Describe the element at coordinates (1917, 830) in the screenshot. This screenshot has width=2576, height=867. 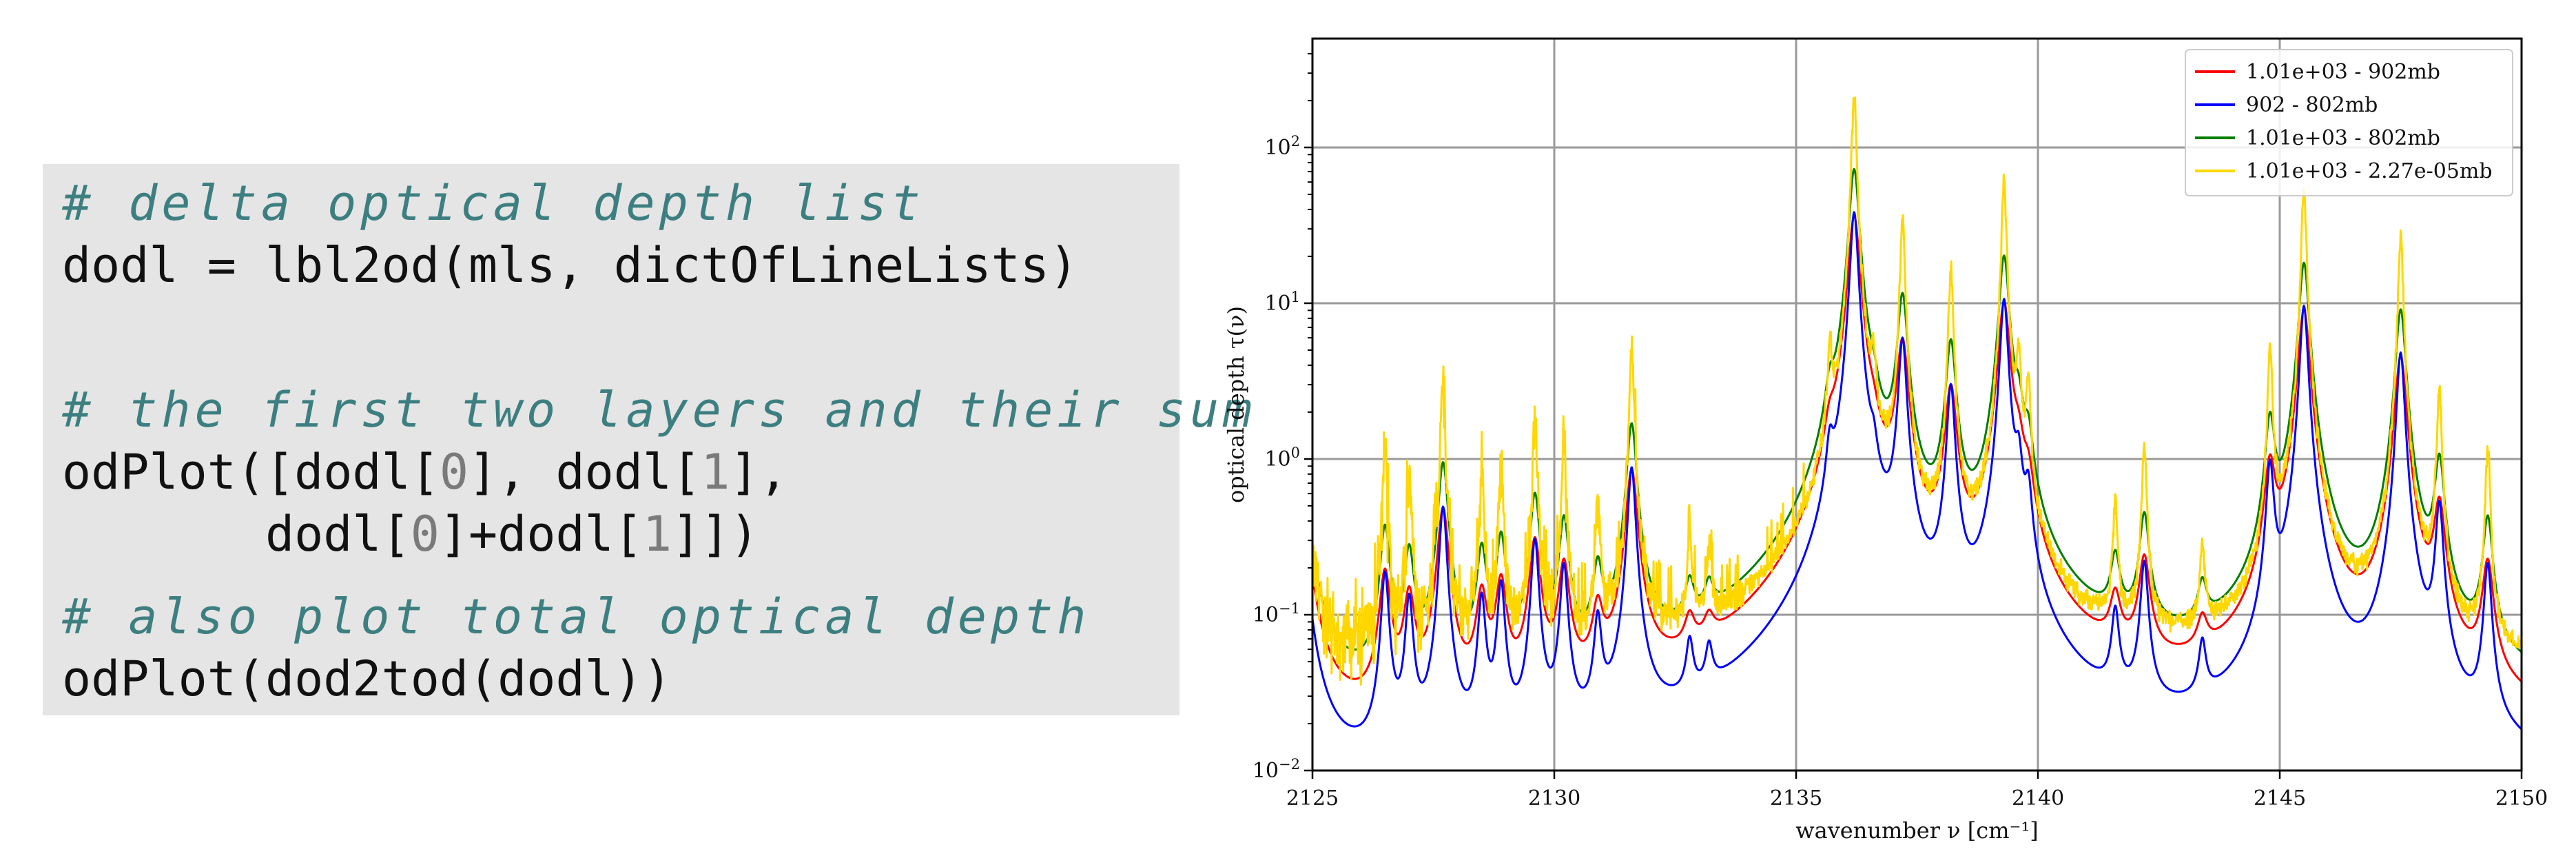
I see `x-axis-label: wavenumber ν [cm⁻¹]` at that location.